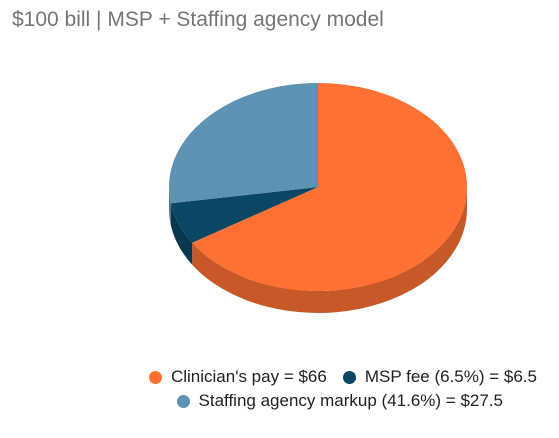  Describe the element at coordinates (155, 377) in the screenshot. I see `legend-swatch-clinicians-pay` at that location.